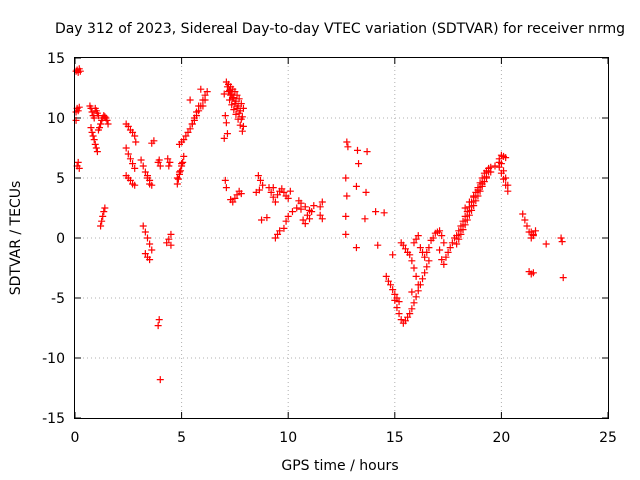 Image resolution: width=640 pixels, height=480 pixels. Describe the element at coordinates (53, 419) in the screenshot. I see `y-tick-label: -15` at that location.